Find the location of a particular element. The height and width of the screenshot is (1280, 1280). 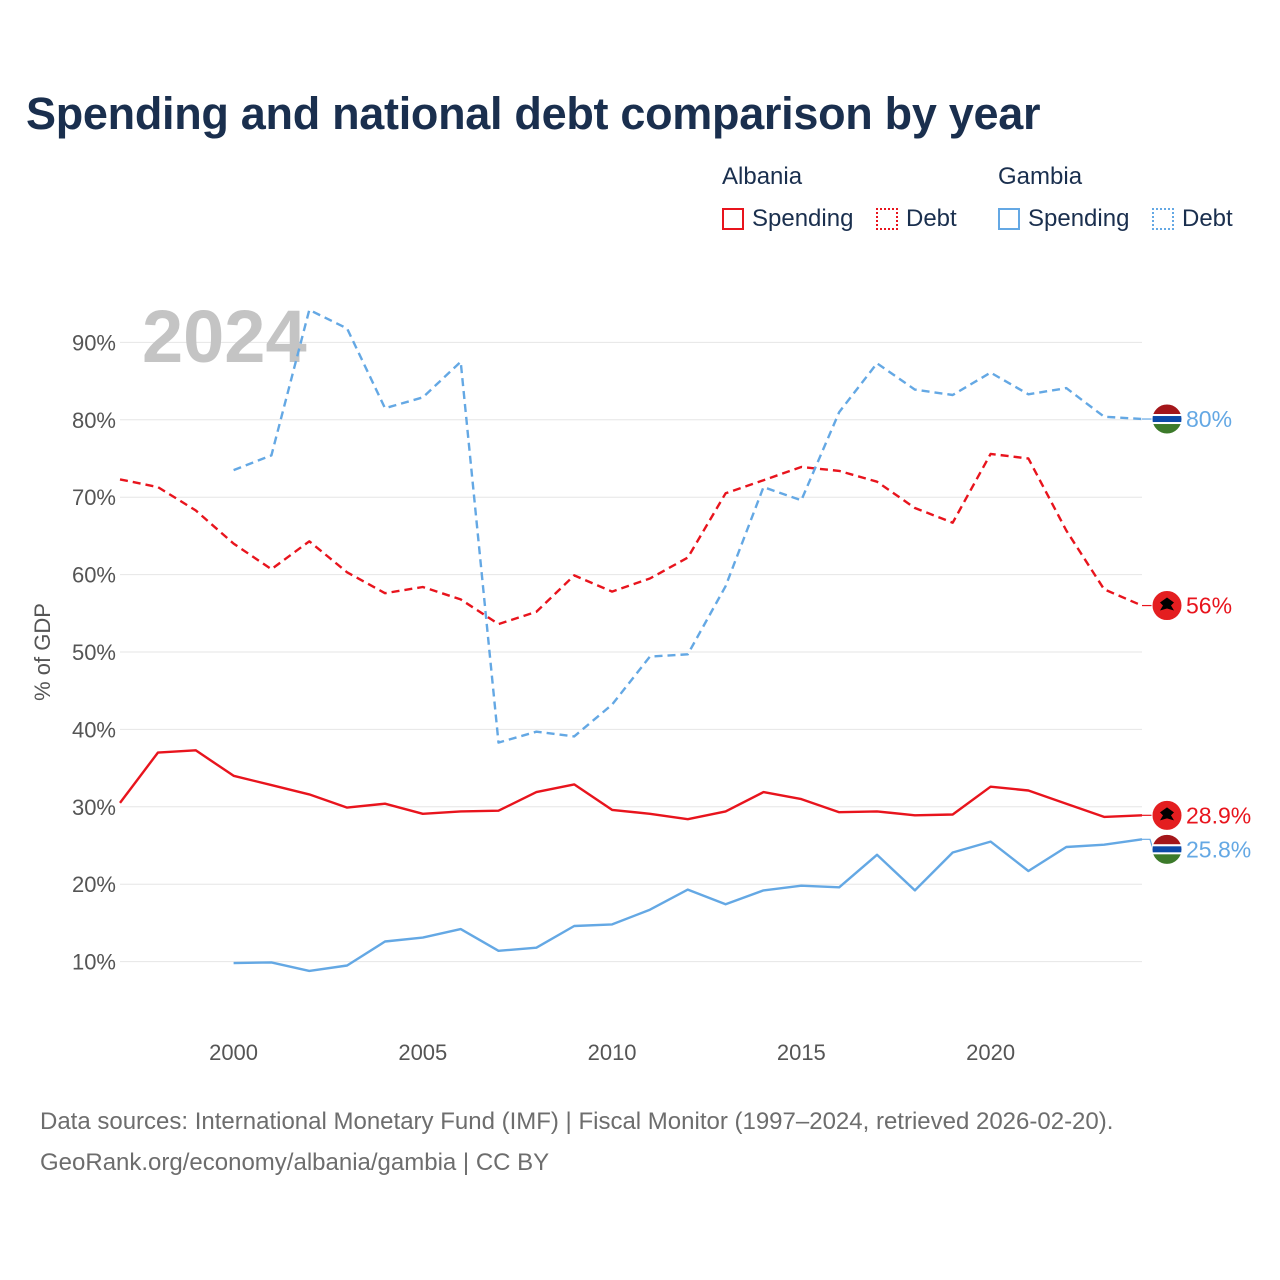

series-line-albania-debt is located at coordinates (631, 539).